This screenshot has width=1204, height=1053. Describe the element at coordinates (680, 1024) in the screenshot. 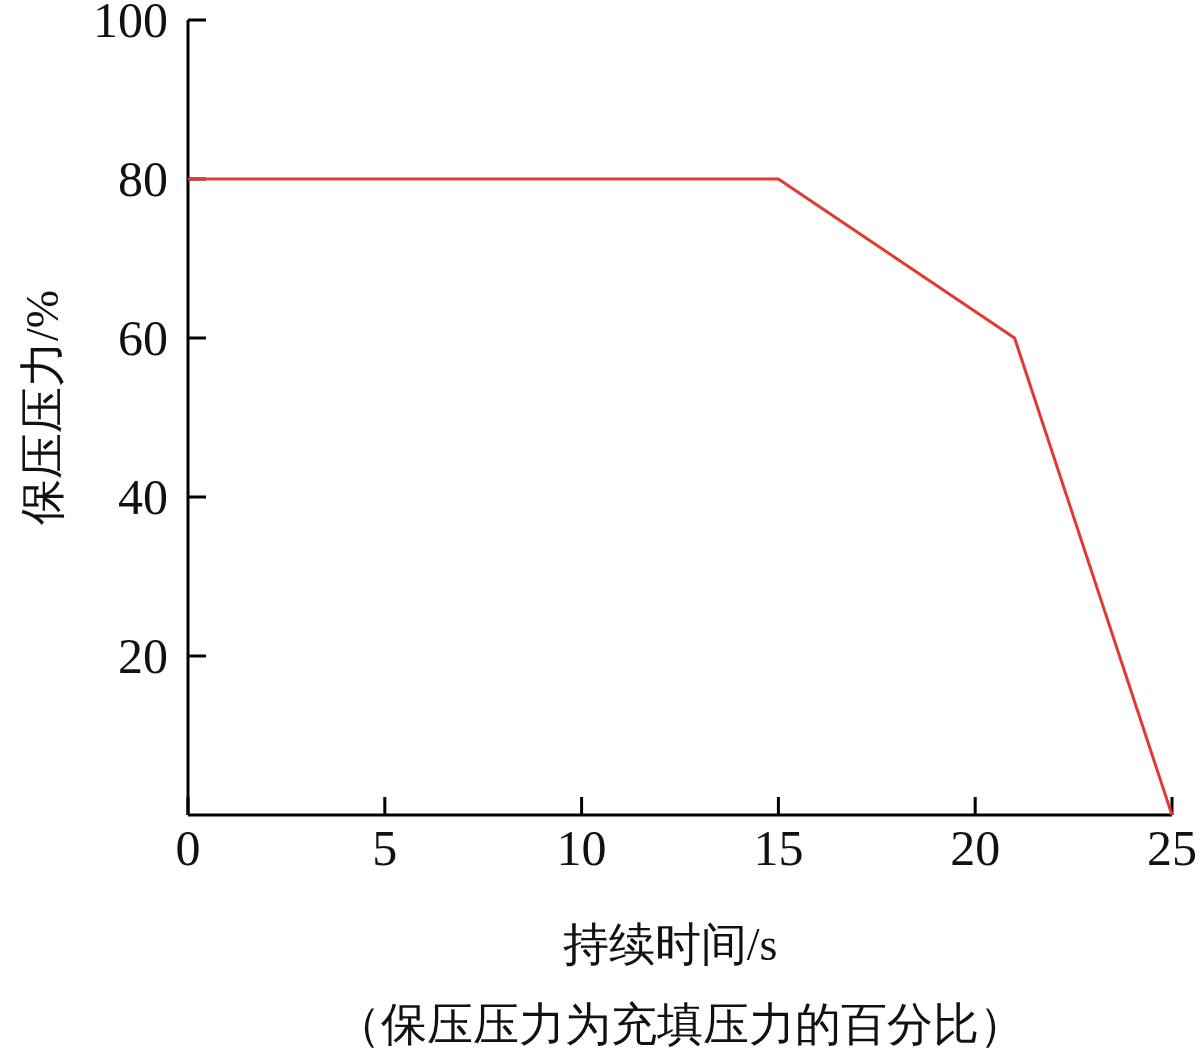

I see `text: （保压压力为充填压力的百分比）` at that location.